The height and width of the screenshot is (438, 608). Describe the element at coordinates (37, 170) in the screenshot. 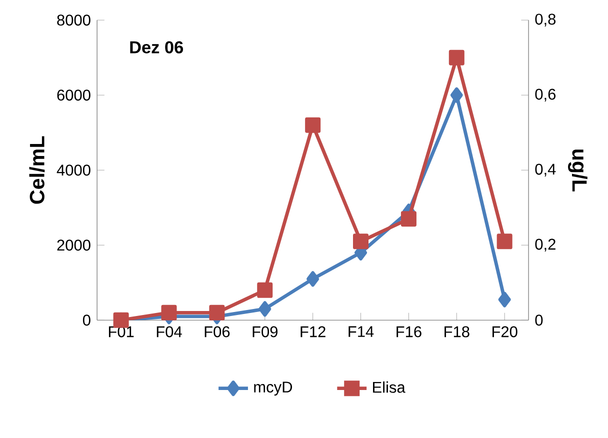

I see `y-axis-title: Cel/mL` at that location.